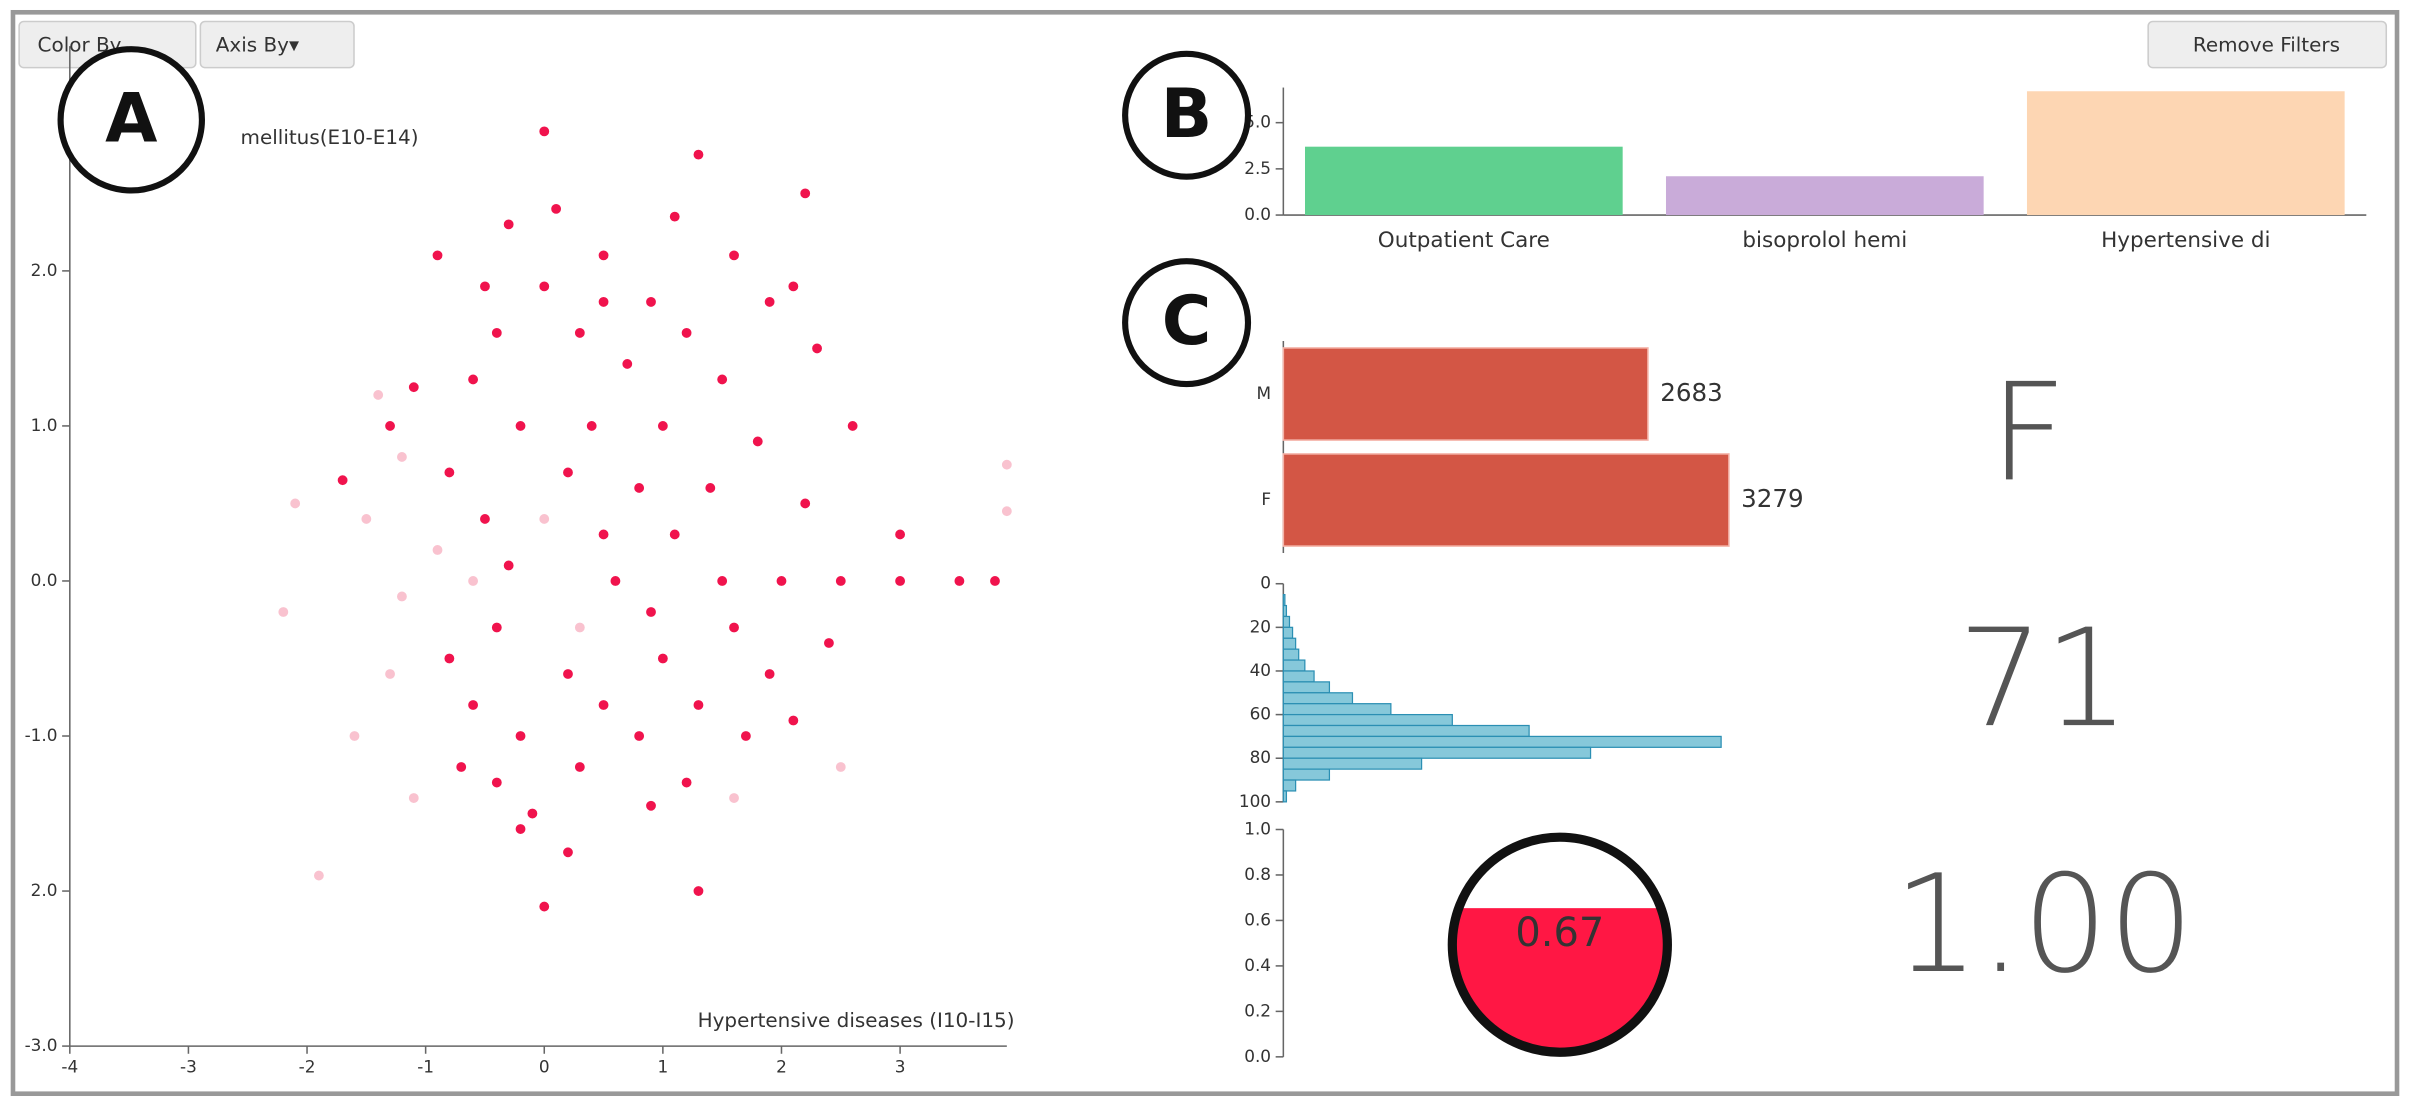 This screenshot has height=1106, width=2410. I want to click on summary-sex: F, so click(2028, 432).